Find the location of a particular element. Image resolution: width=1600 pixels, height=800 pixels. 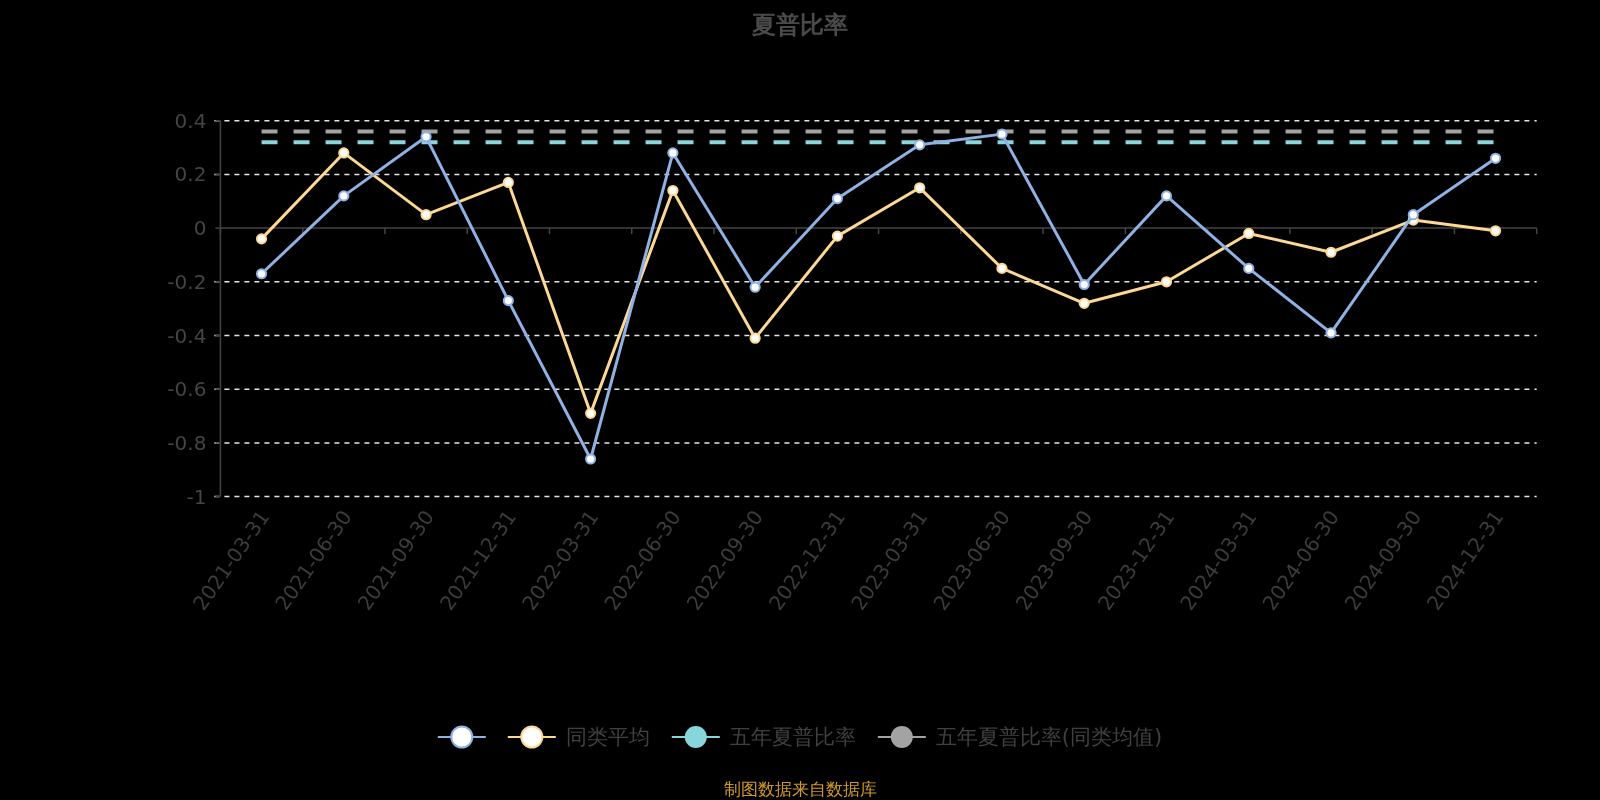

y-tick-label: -0.6 is located at coordinates (187, 389).